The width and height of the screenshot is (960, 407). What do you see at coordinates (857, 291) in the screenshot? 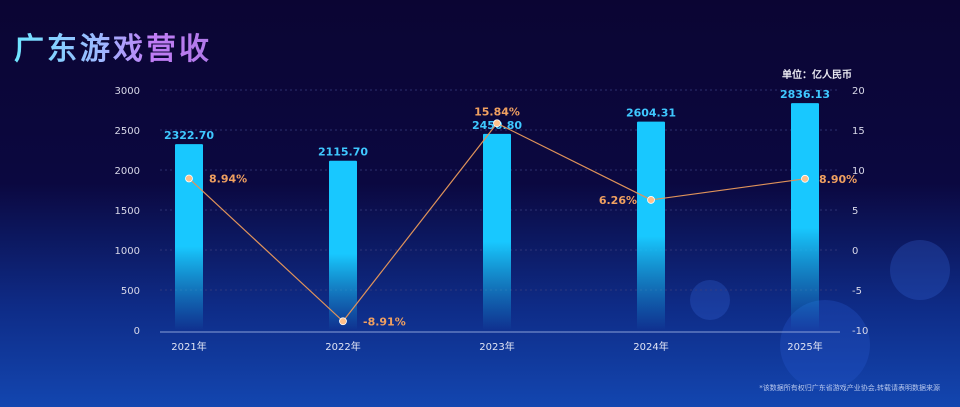
I see `y-right-tick-label: -5` at bounding box center [857, 291].